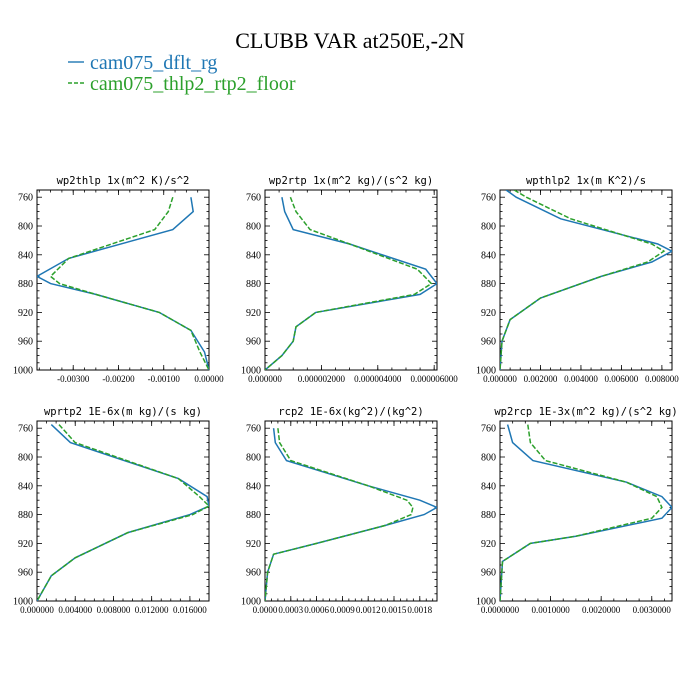 This screenshot has height=700, width=700. I want to click on x-tick-label: 0.00000, so click(209, 379).